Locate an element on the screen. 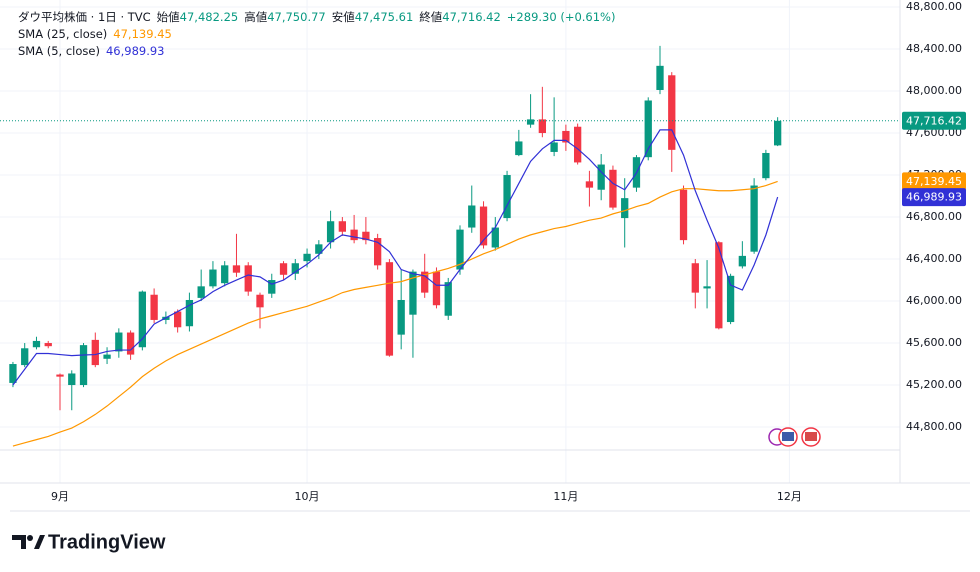 This screenshot has height=572, width=980. ohlc-label: 終値 is located at coordinates (430, 17).